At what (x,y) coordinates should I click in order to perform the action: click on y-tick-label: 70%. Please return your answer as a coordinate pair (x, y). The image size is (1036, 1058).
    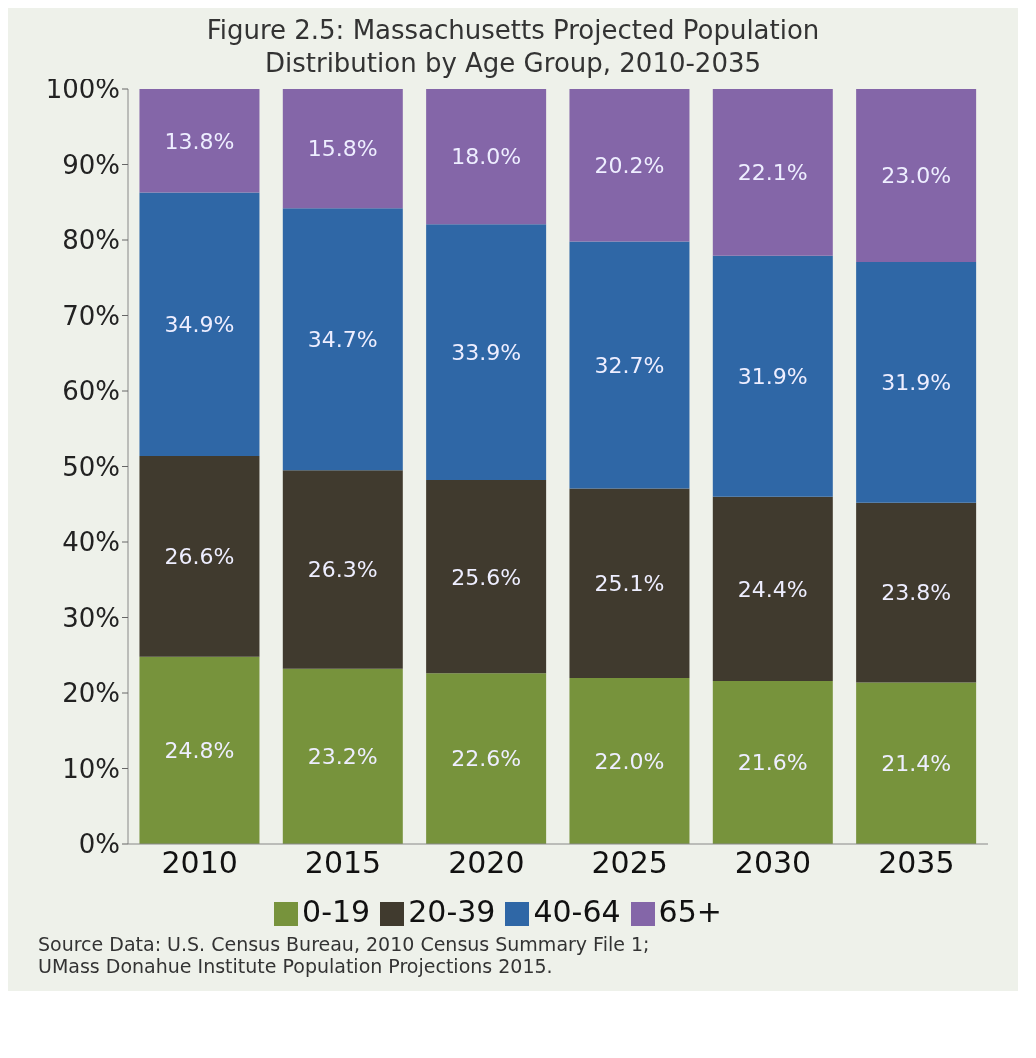
    Looking at the image, I should click on (91, 315).